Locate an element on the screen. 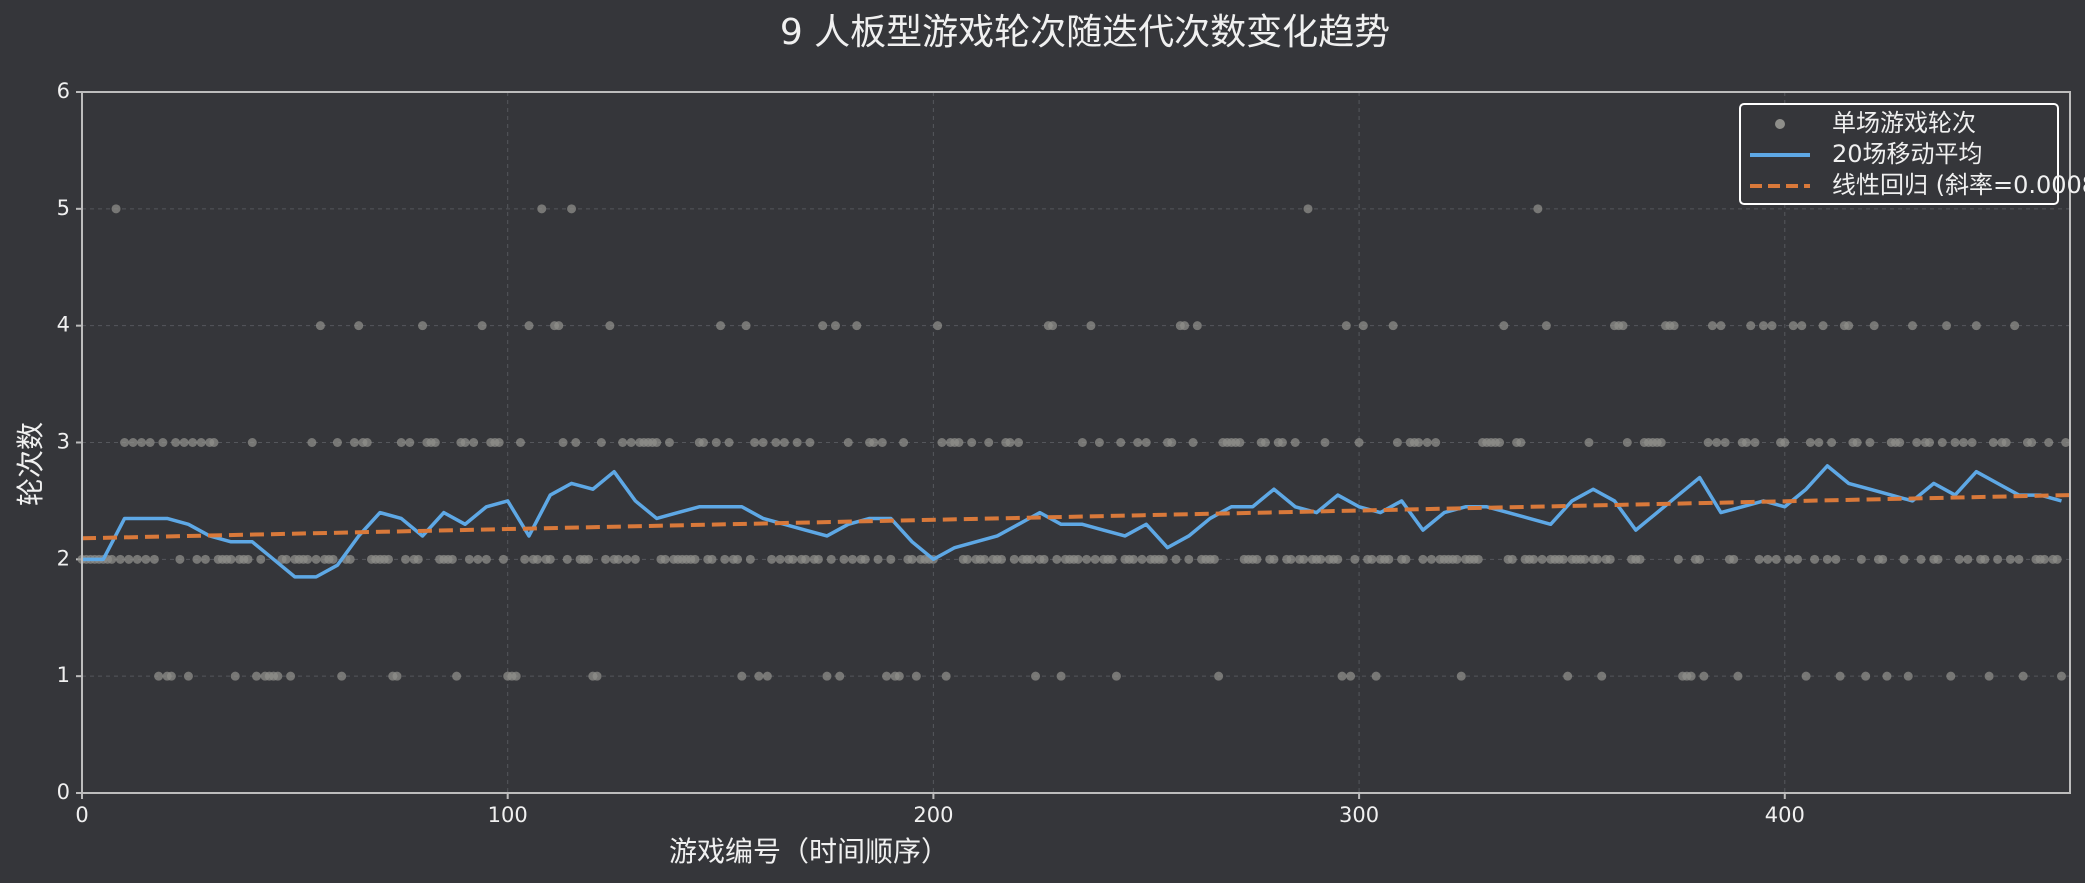 Image resolution: width=2085 pixels, height=883 pixels. y-tick-label: 3 is located at coordinates (63, 442).